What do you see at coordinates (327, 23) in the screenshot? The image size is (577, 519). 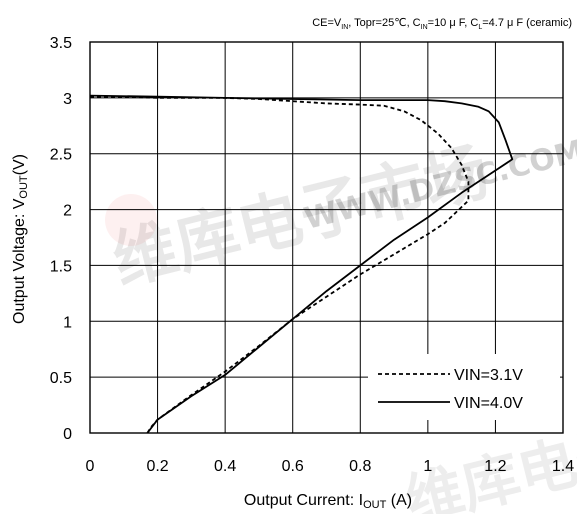 I see `cond-prefix: CE=V` at bounding box center [327, 23].